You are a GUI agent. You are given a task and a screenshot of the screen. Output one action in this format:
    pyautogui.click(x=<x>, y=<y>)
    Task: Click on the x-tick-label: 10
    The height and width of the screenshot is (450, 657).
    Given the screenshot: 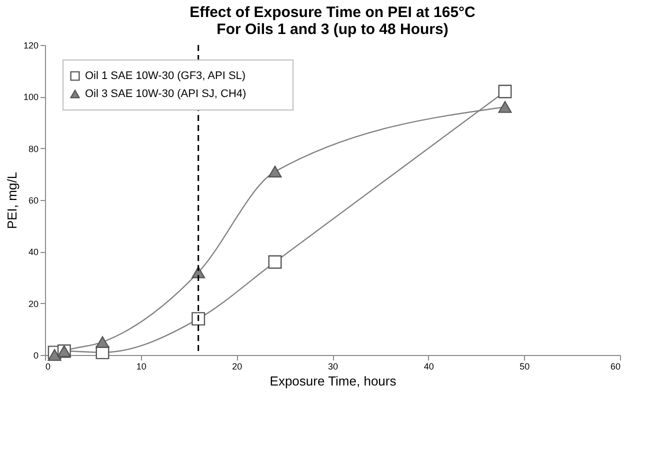 What is the action you would take?
    pyautogui.click(x=141, y=367)
    